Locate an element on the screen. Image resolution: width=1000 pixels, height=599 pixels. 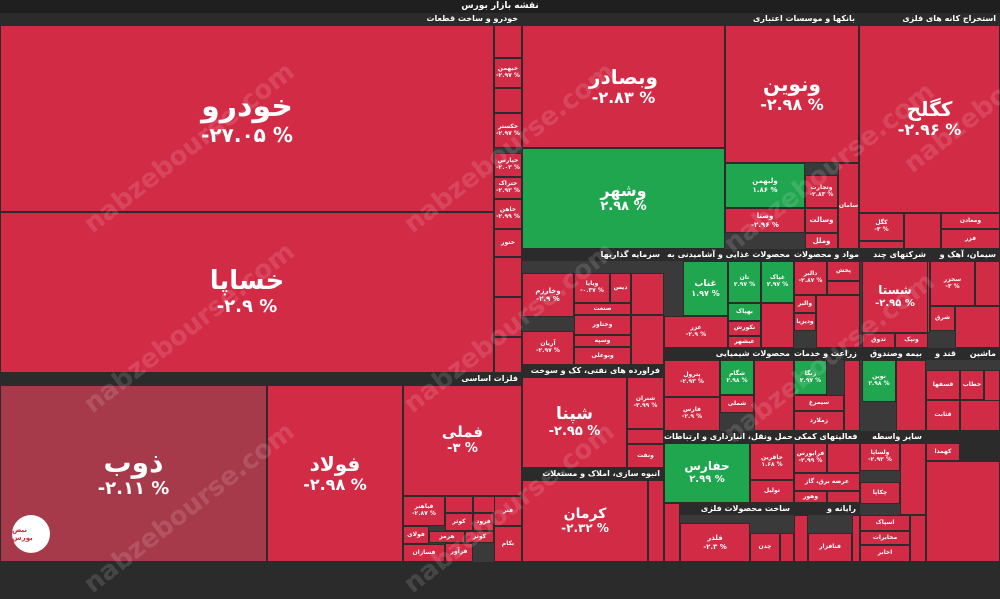
stock-tile: وهور is located at coordinates (810, 497).